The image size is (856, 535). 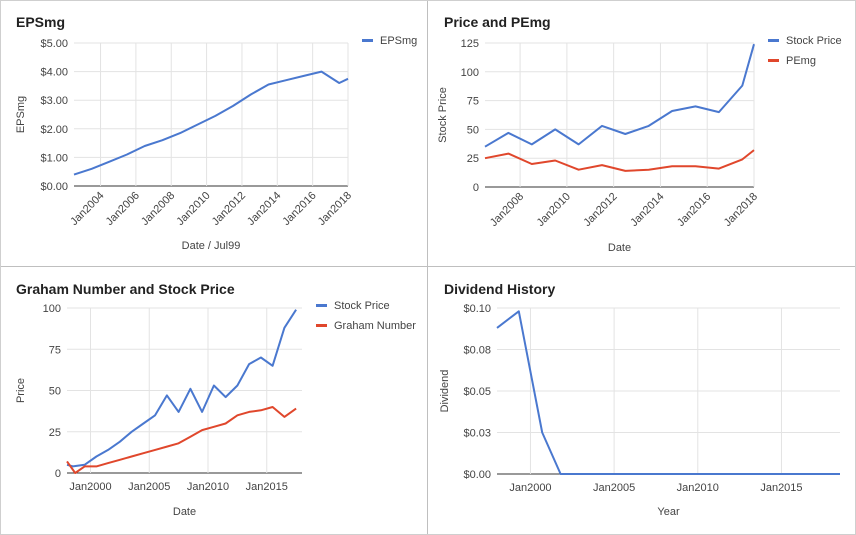 What do you see at coordinates (443, 115) in the screenshot?
I see `y-axis-label: Stock Price` at bounding box center [443, 115].